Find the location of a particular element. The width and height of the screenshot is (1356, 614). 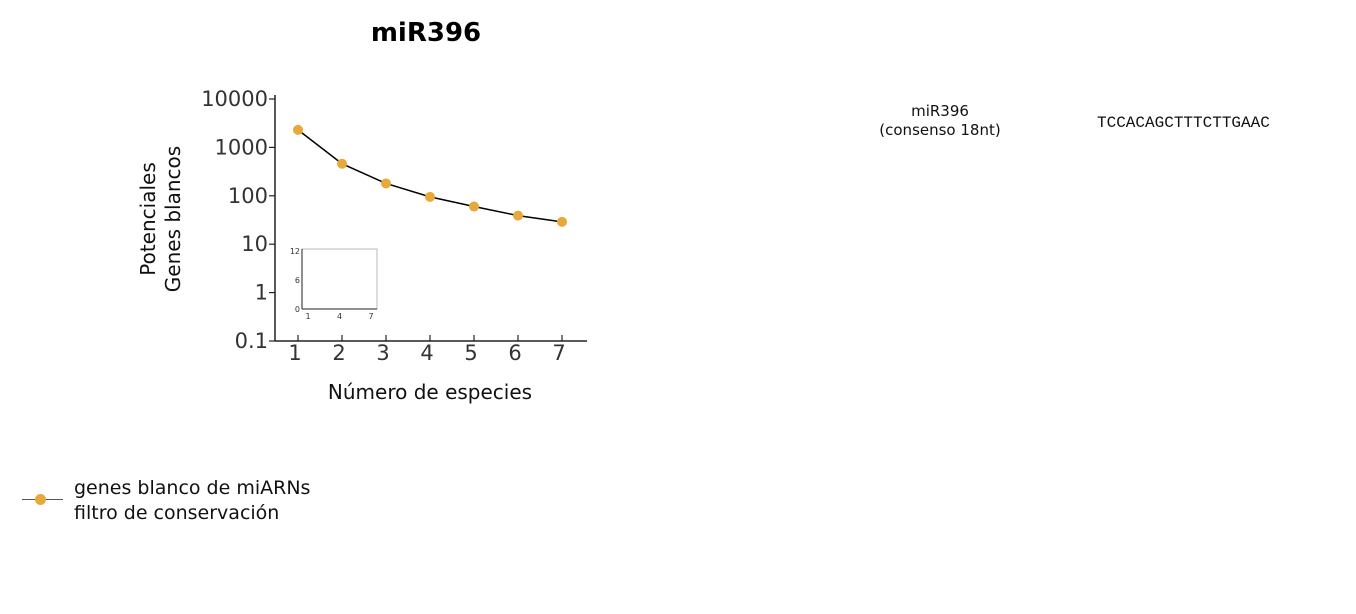

x-tick-label: 2 is located at coordinates (338, 353).